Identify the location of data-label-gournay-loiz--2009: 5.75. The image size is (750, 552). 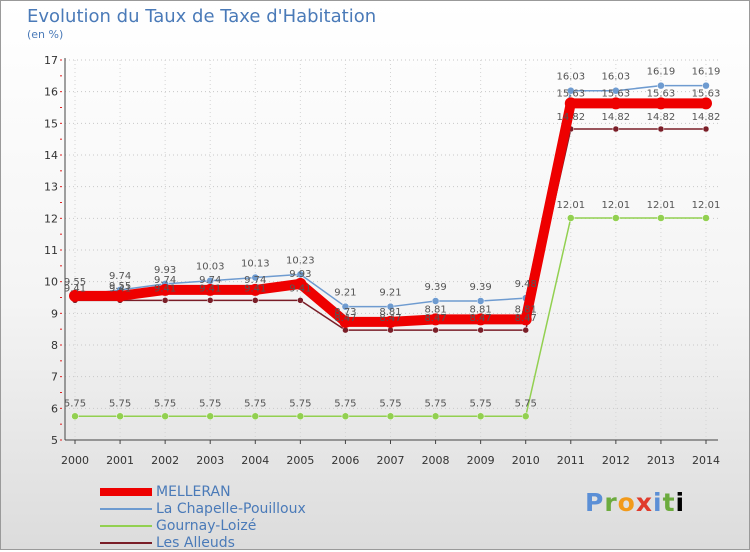
(481, 403).